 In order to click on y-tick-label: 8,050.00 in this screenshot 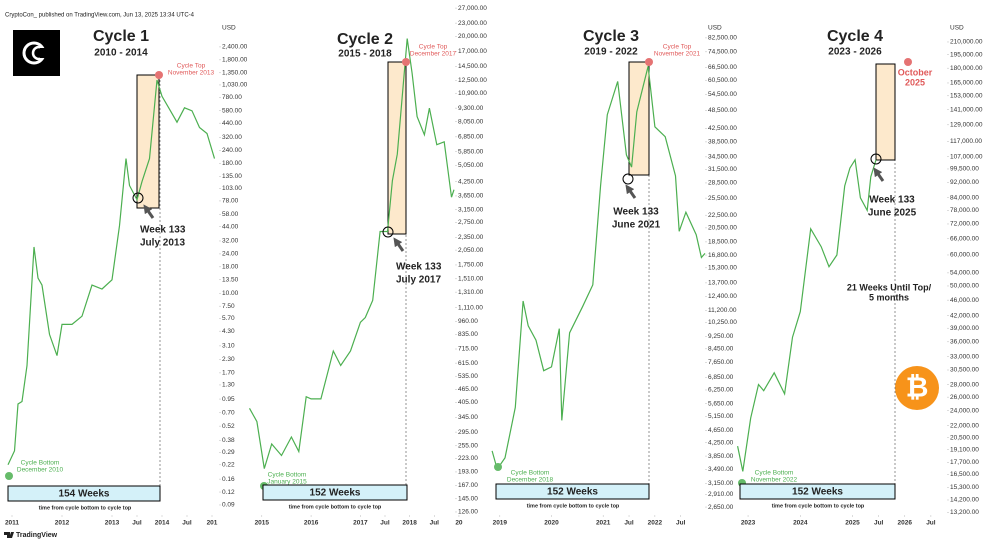, I will do `click(471, 121)`.